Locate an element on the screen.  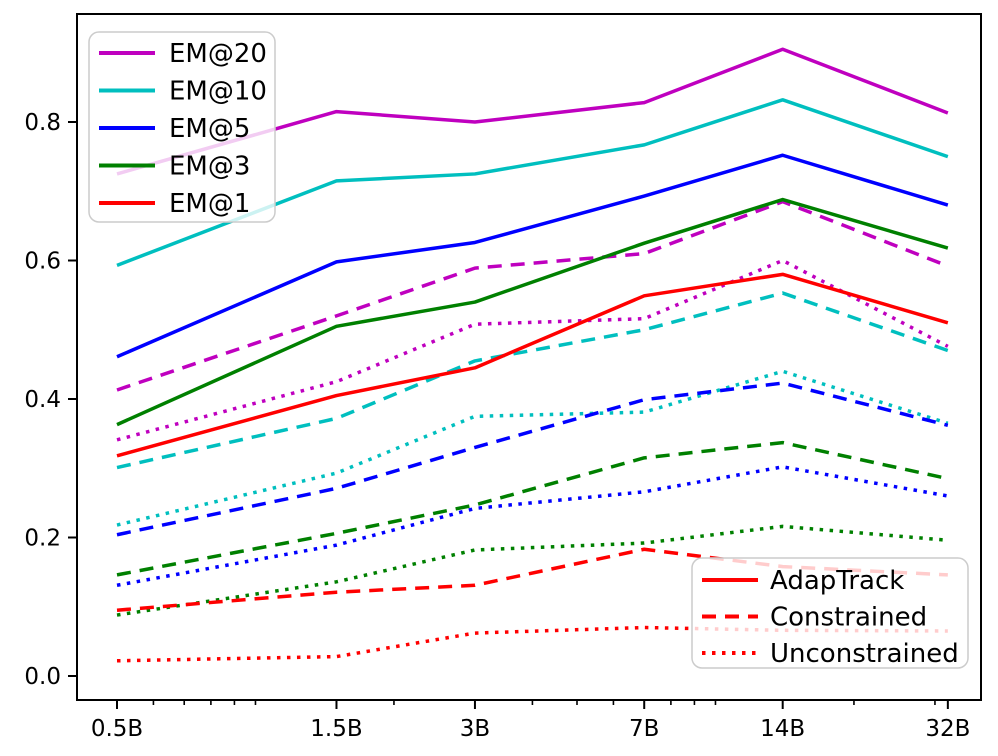
legend-item-adaptrack: AdapTrack is located at coordinates (803, 581).